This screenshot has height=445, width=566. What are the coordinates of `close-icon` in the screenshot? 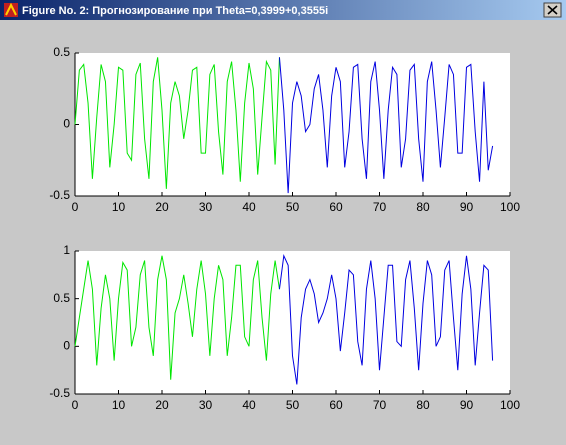 It's located at (552, 10).